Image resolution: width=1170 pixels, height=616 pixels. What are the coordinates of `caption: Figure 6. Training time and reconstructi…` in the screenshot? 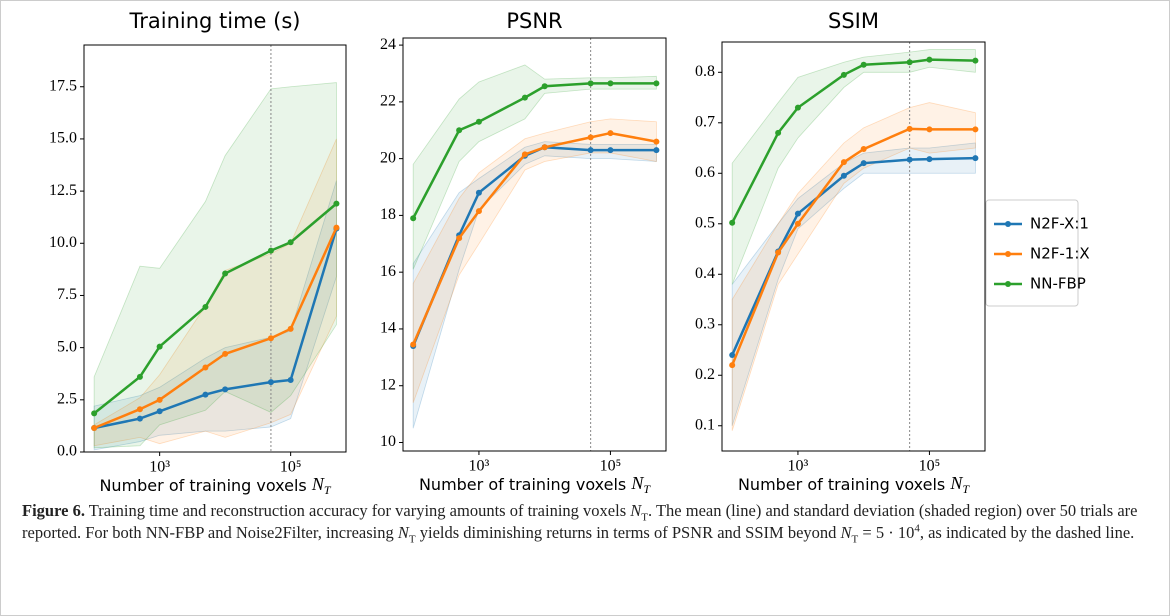 It's located at (582, 523).